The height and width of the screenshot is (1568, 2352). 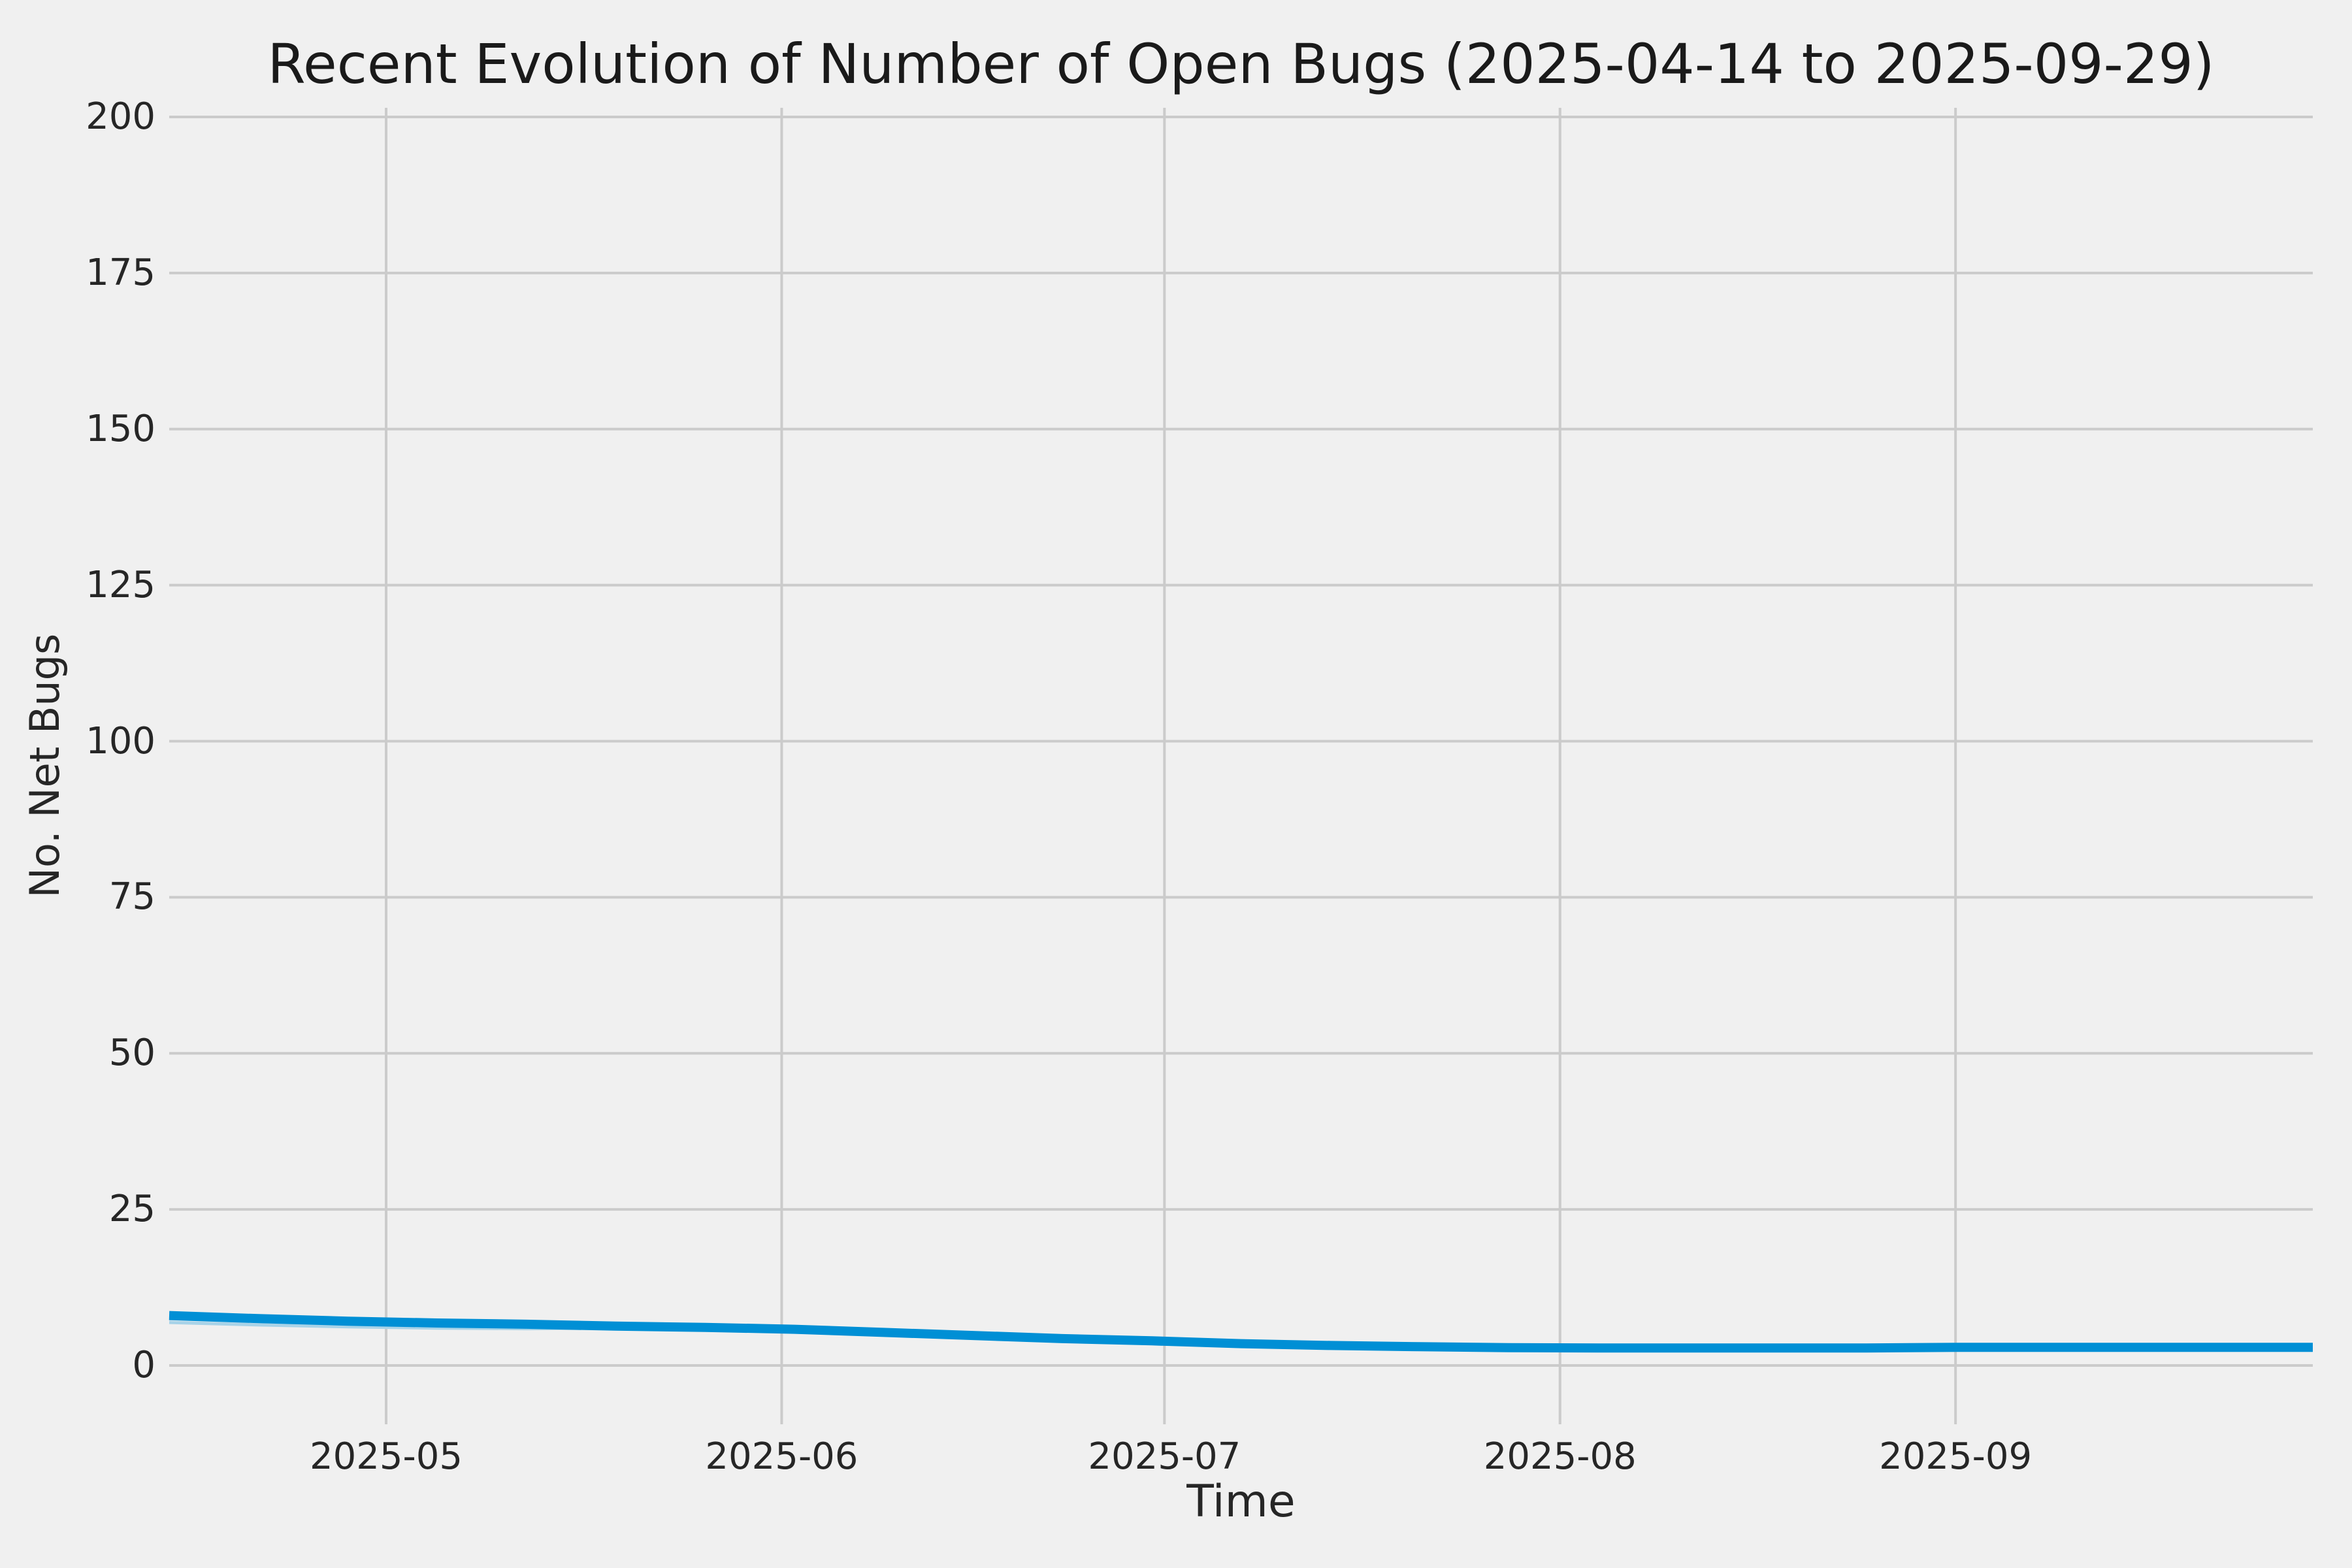 I want to click on x-axis-label: Time, so click(x=1241, y=1501).